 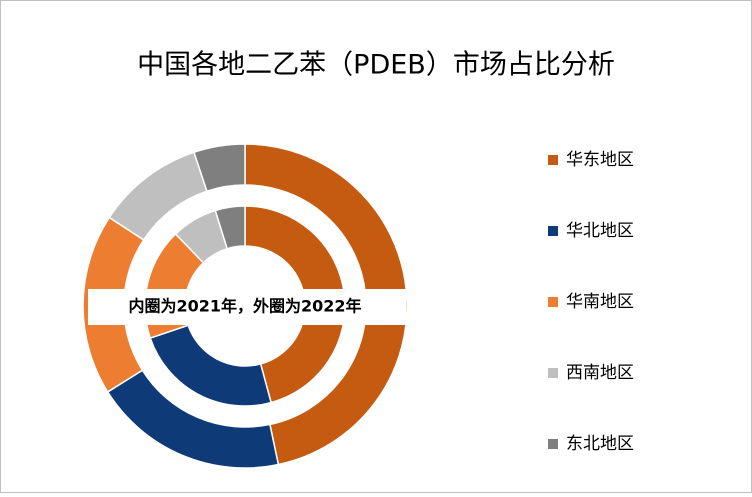 What do you see at coordinates (600, 231) in the screenshot?
I see `legend-label: 华北地区` at bounding box center [600, 231].